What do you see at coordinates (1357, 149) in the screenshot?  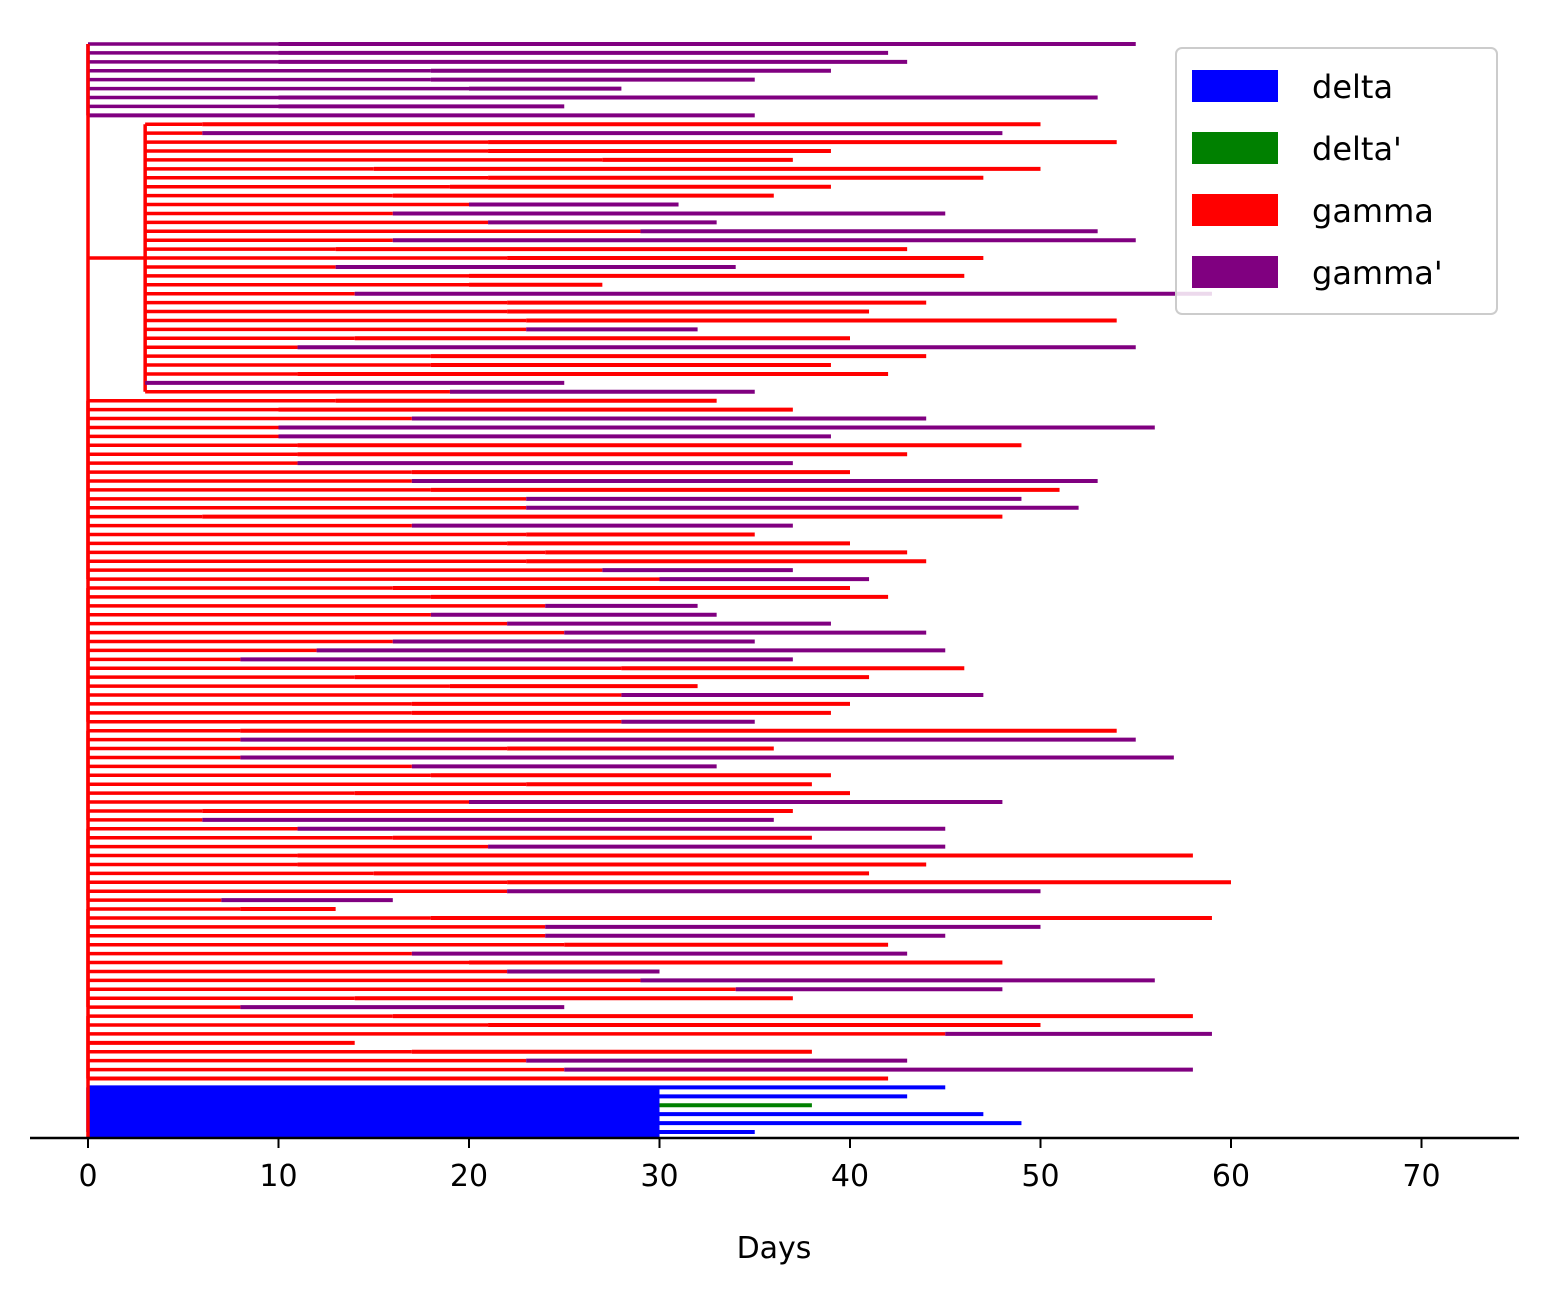 I see `legend-label: delta'` at bounding box center [1357, 149].